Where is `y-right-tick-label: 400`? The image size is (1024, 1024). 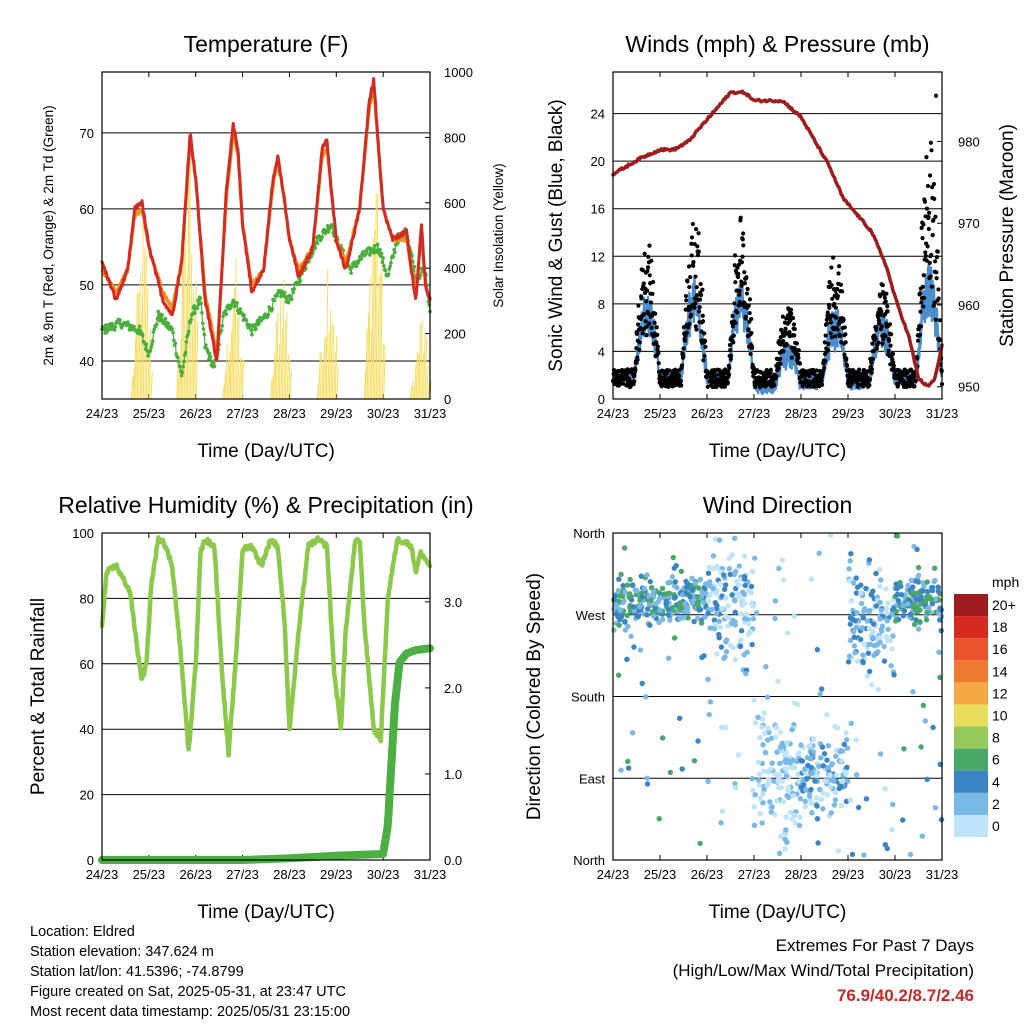 y-right-tick-label: 400 is located at coordinates (455, 268).